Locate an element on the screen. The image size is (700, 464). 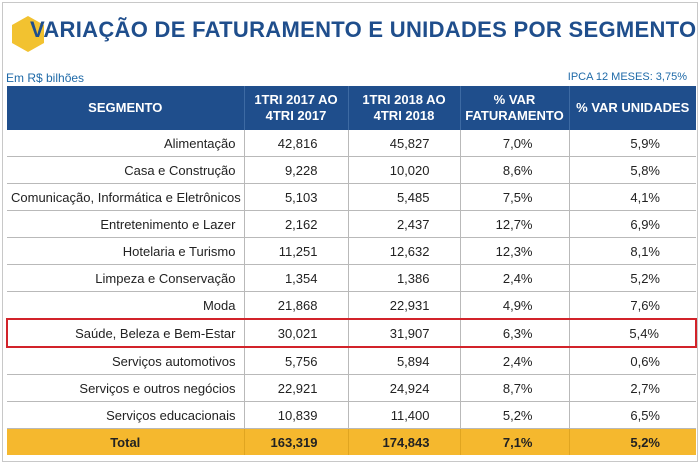
value-cell: 5,103 is located at coordinates (296, 197).